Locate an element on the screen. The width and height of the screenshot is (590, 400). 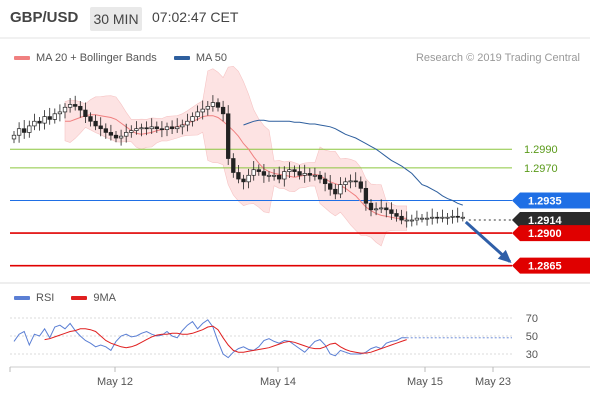
legend-item-rsi: RSI is located at coordinates (34, 298).